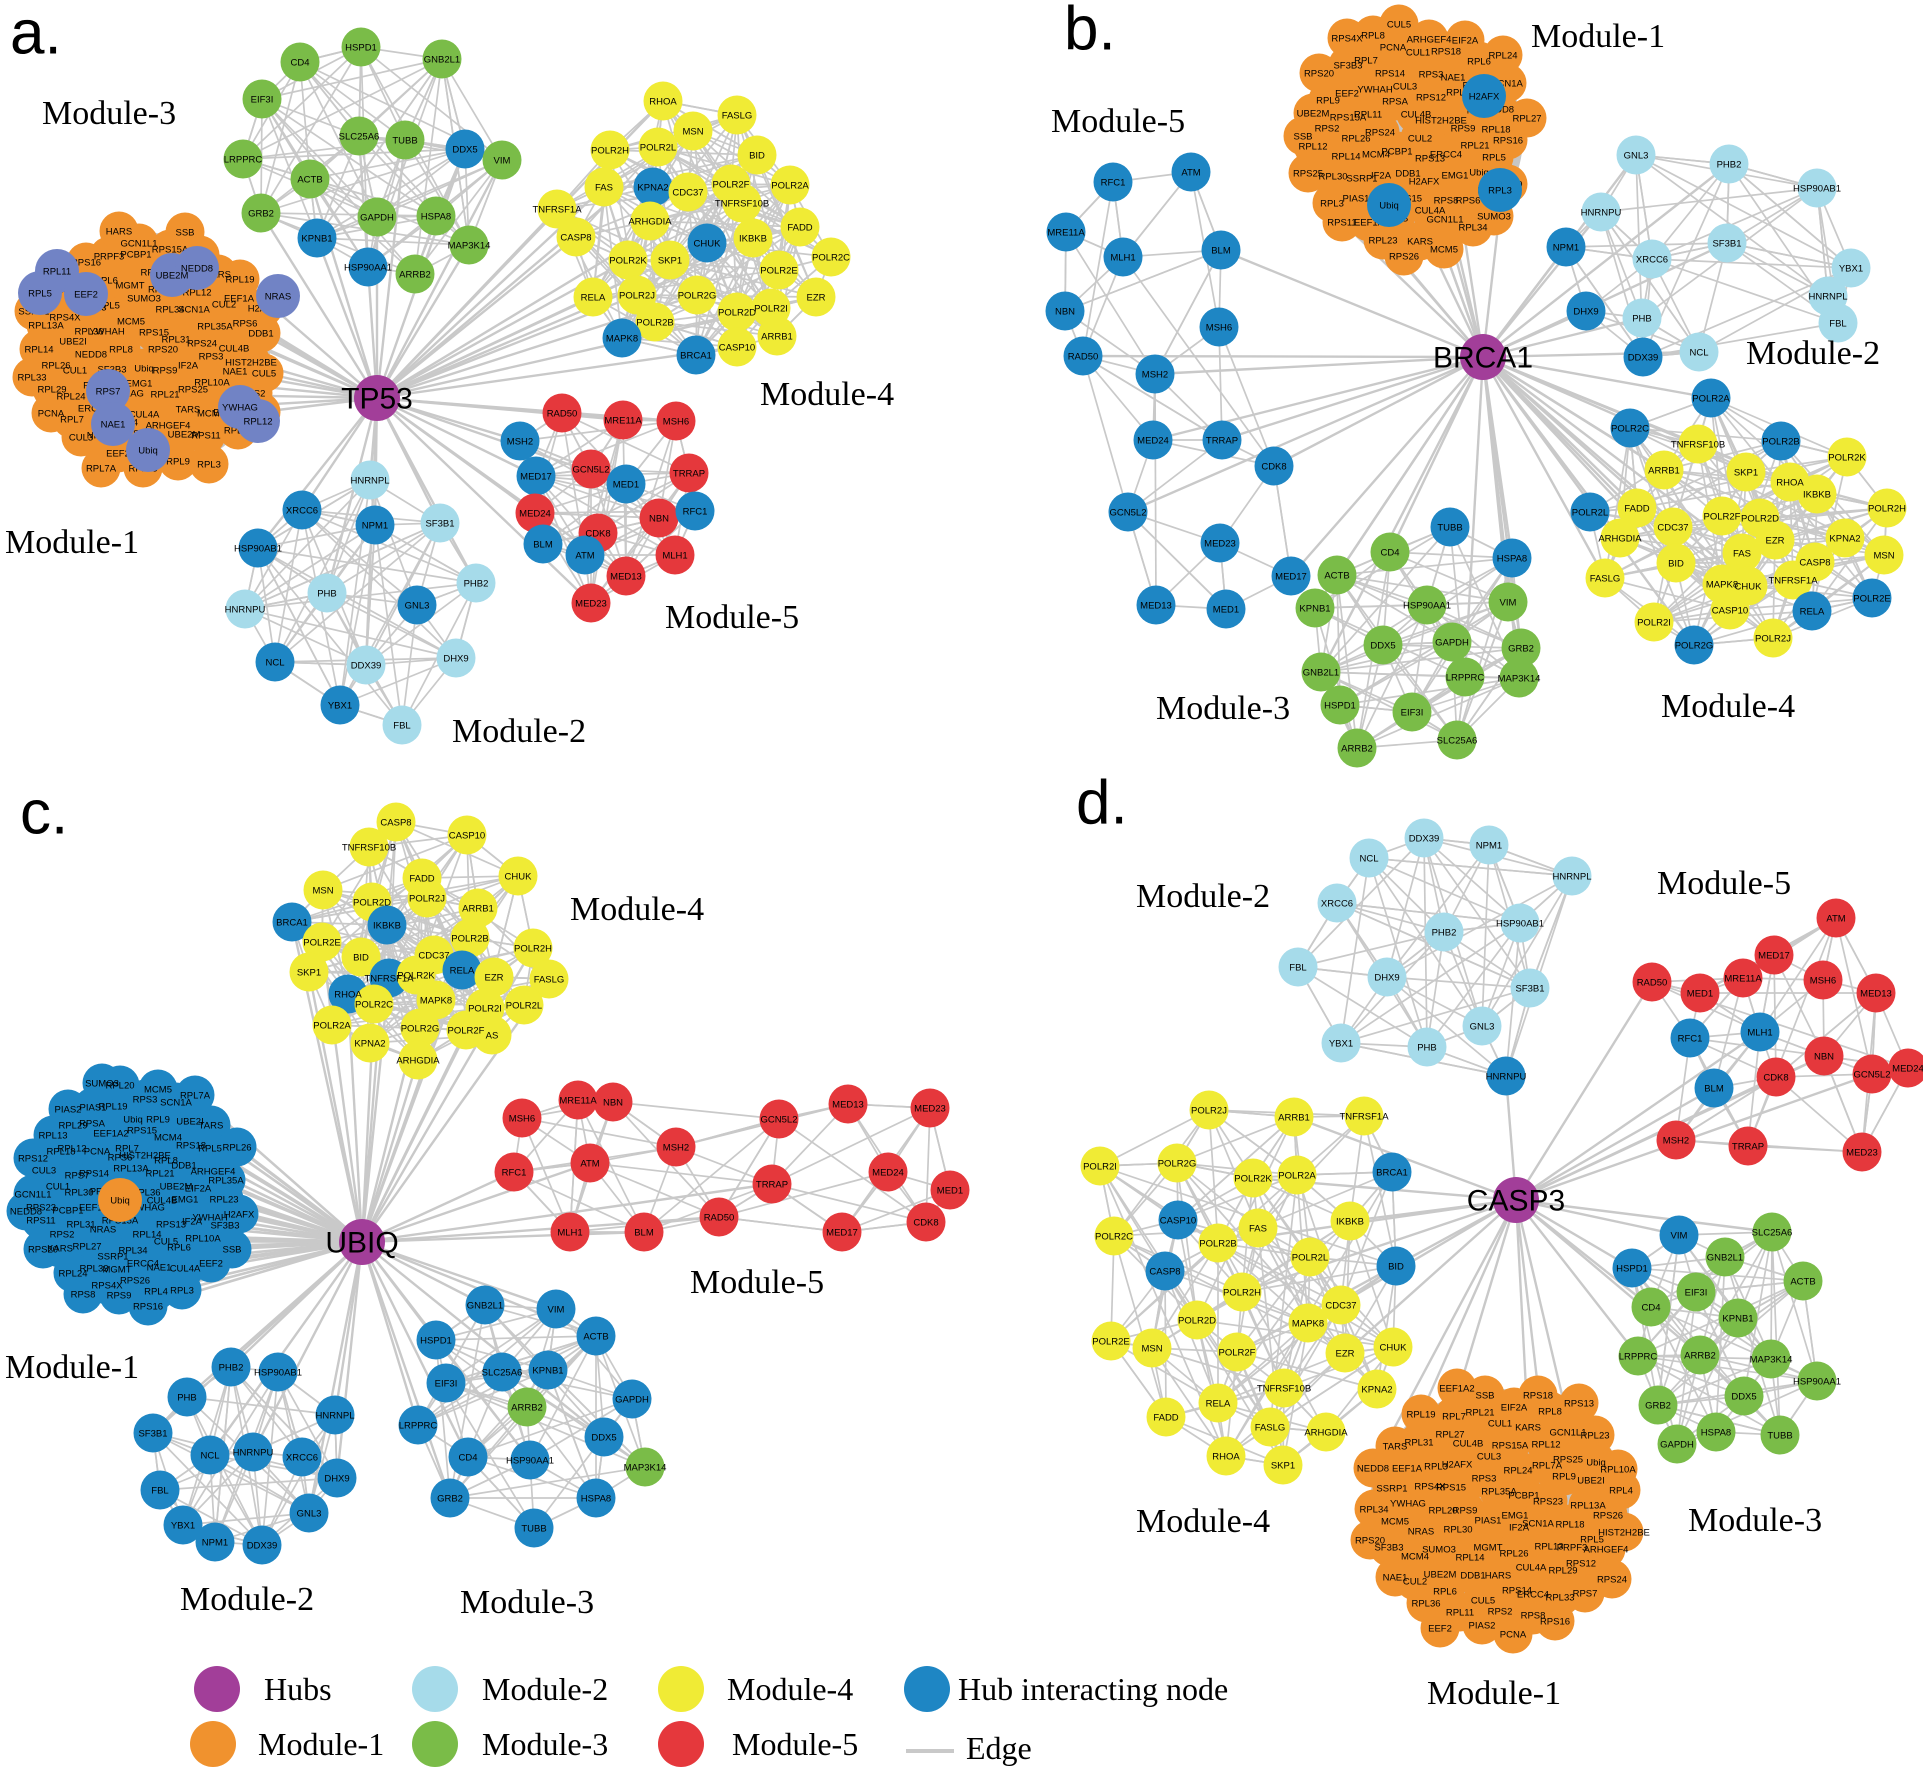 Image resolution: width=1923 pixels, height=1775 pixels. I want to click on svg-text: IF2A, so click(192, 1221).